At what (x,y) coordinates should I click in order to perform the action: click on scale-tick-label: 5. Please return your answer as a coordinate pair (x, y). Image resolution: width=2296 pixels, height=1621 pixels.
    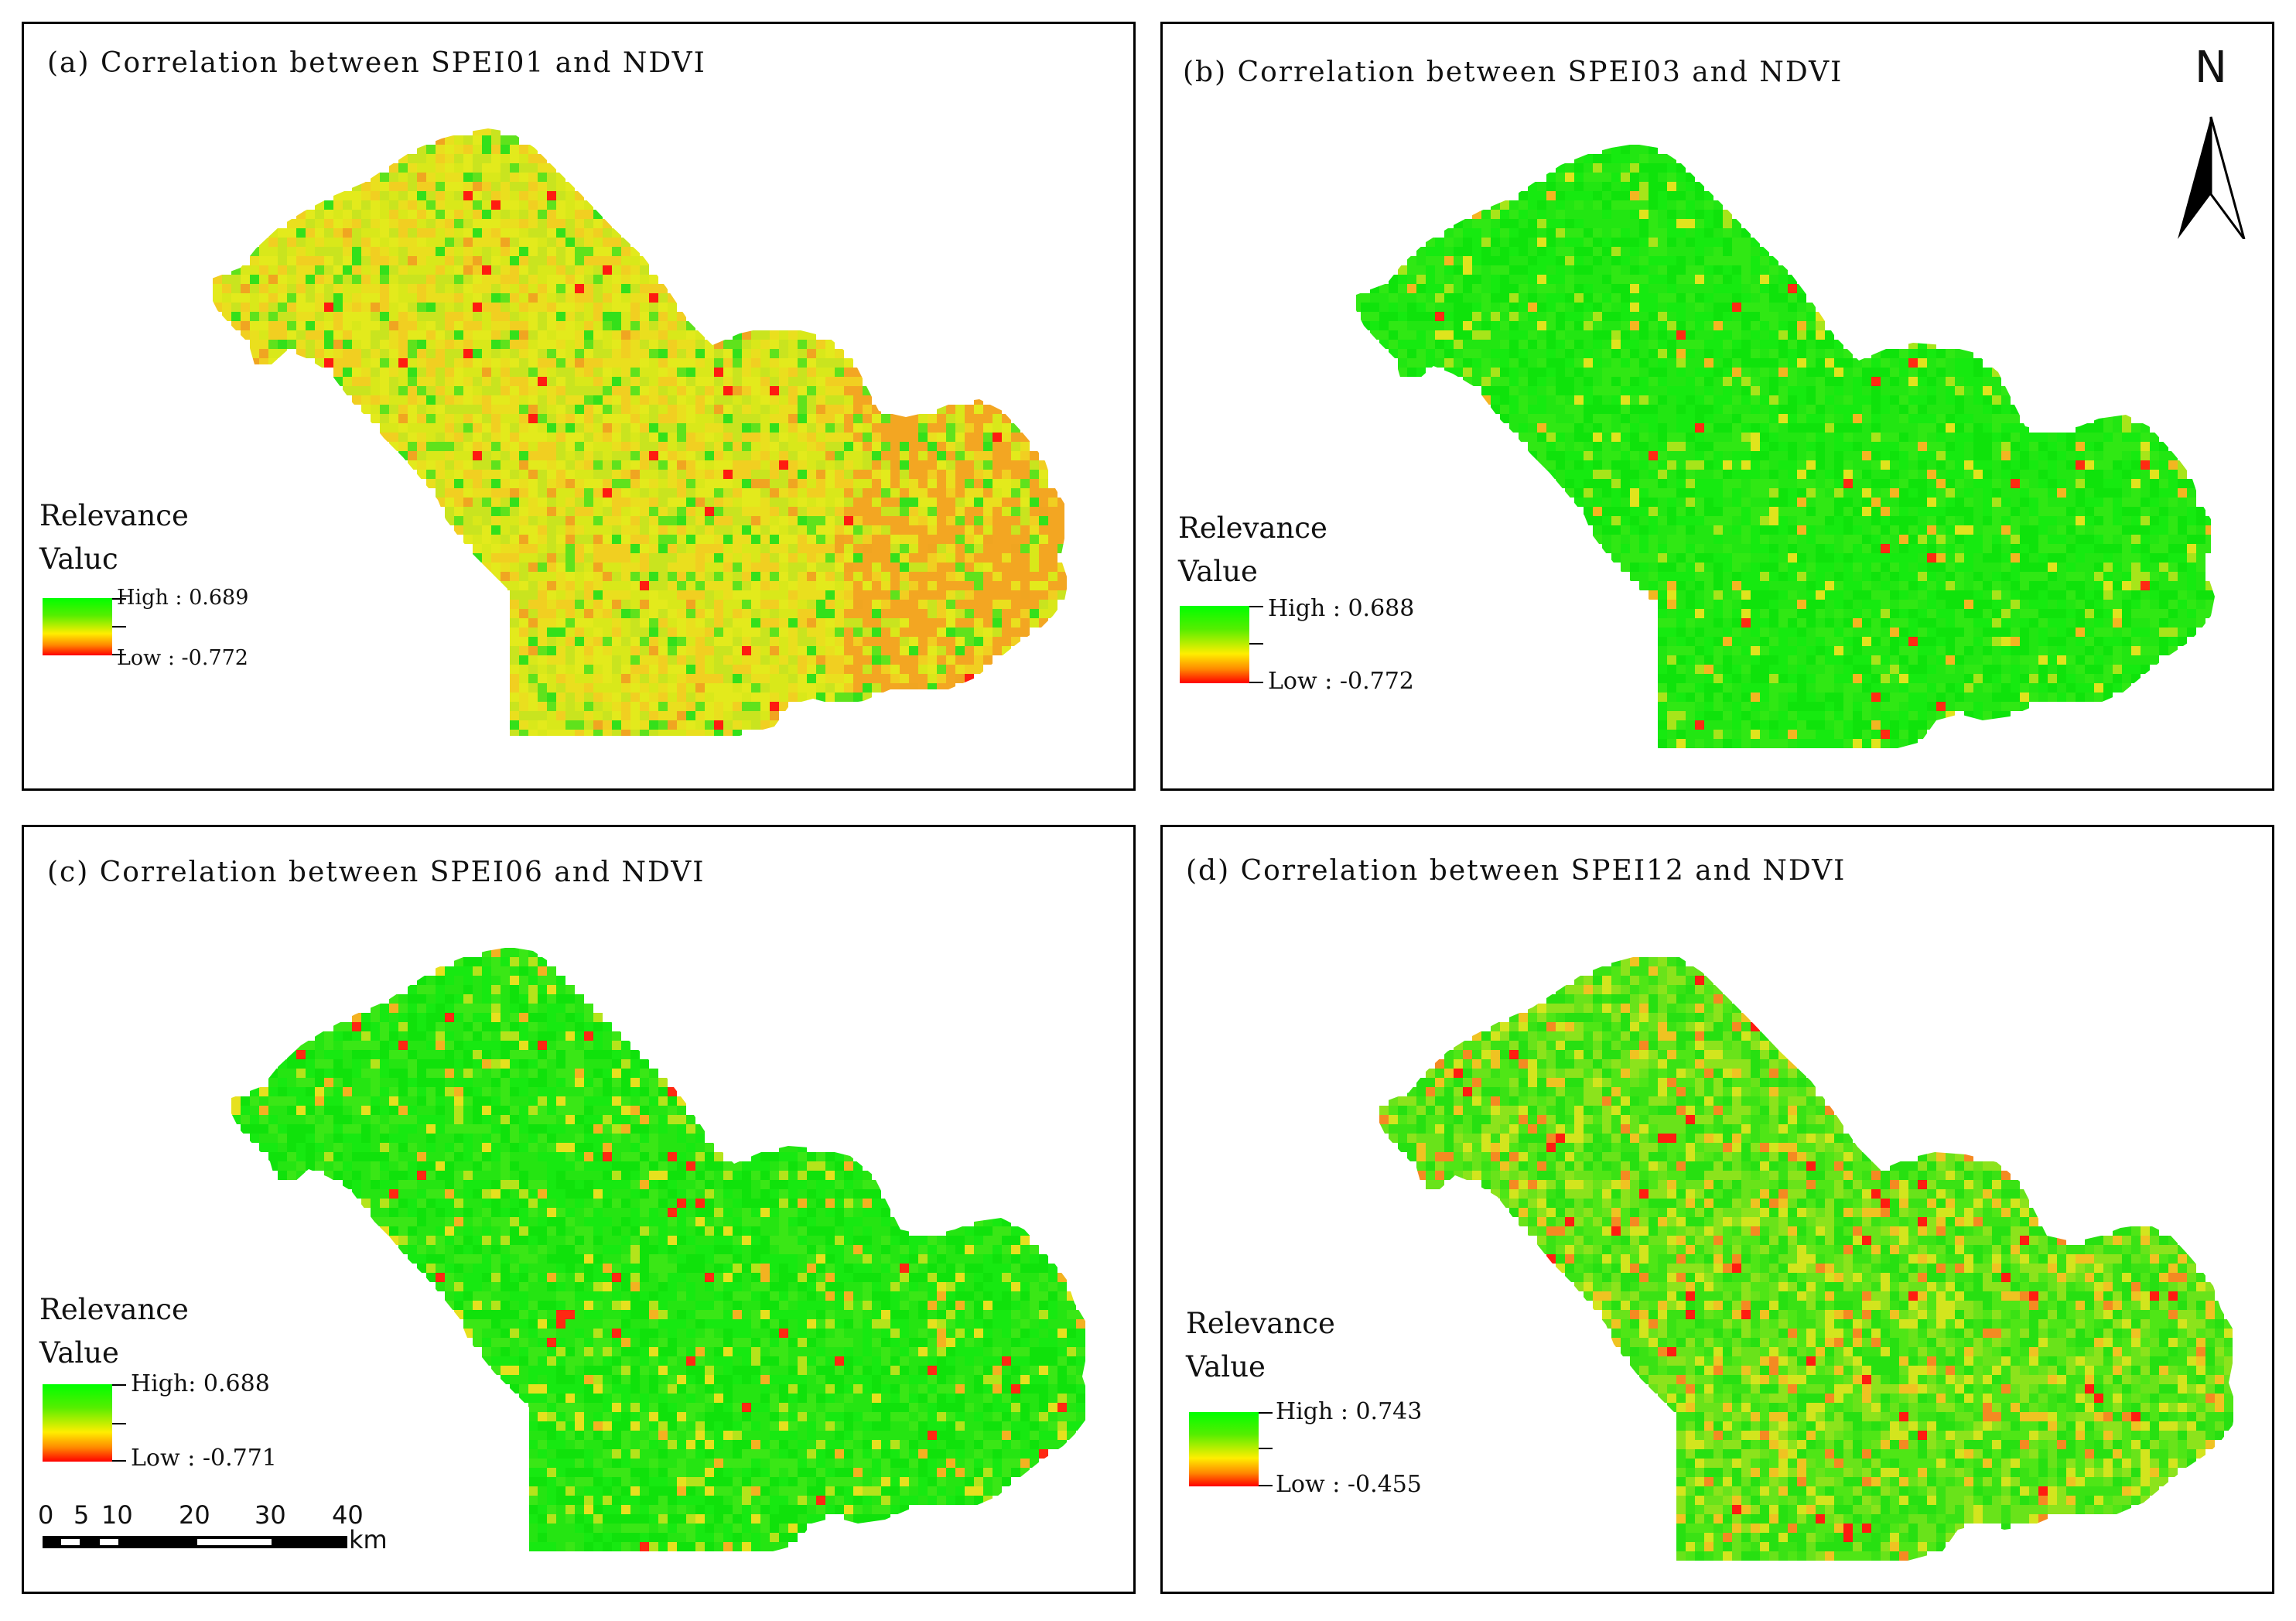
    Looking at the image, I should click on (82, 1515).